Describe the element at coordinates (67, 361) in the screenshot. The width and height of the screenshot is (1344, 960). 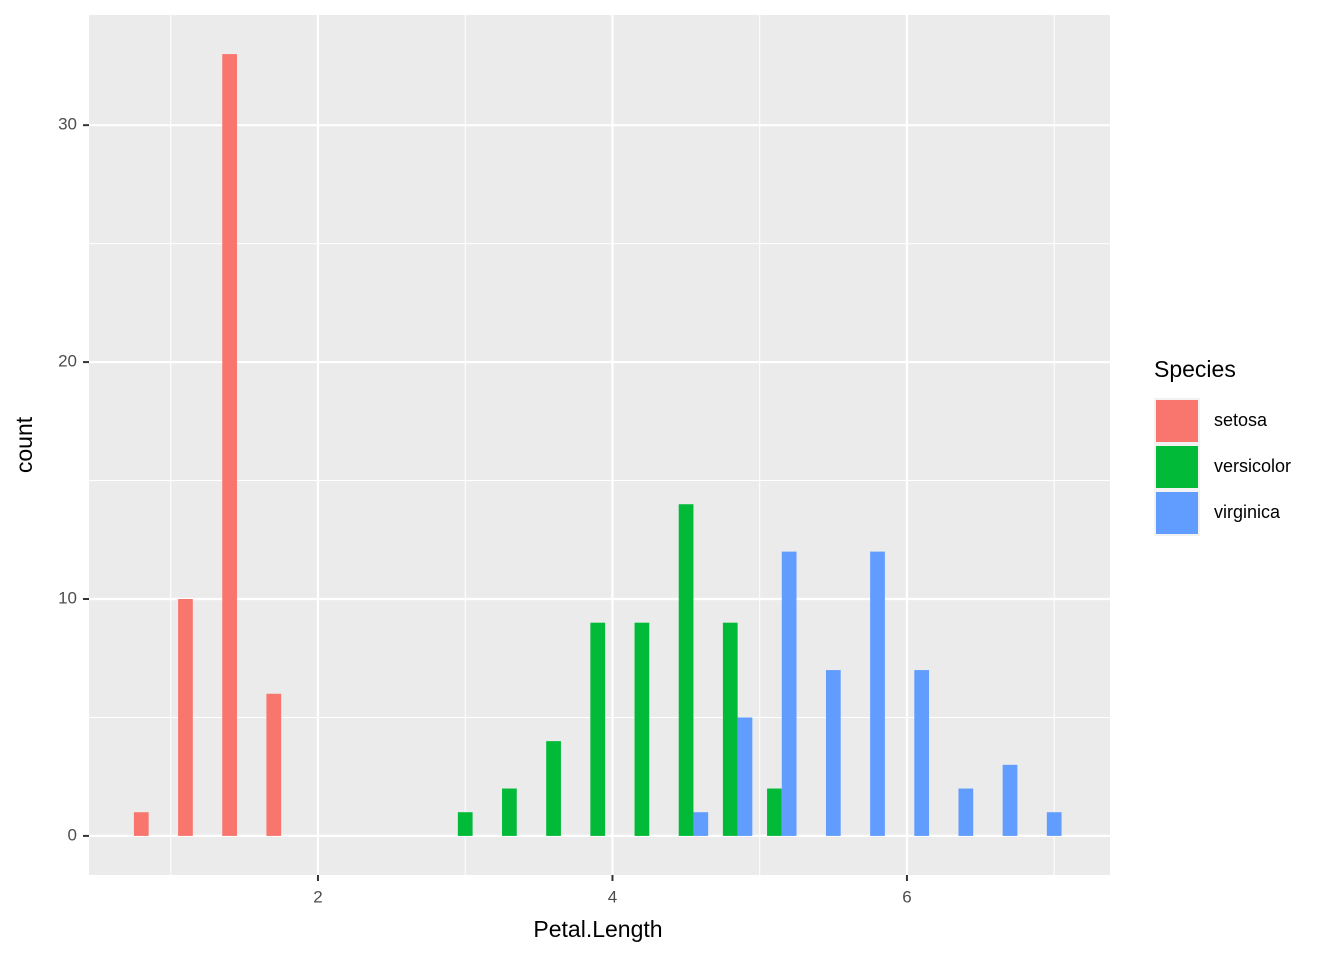
I see `y-tick-label: 20` at that location.